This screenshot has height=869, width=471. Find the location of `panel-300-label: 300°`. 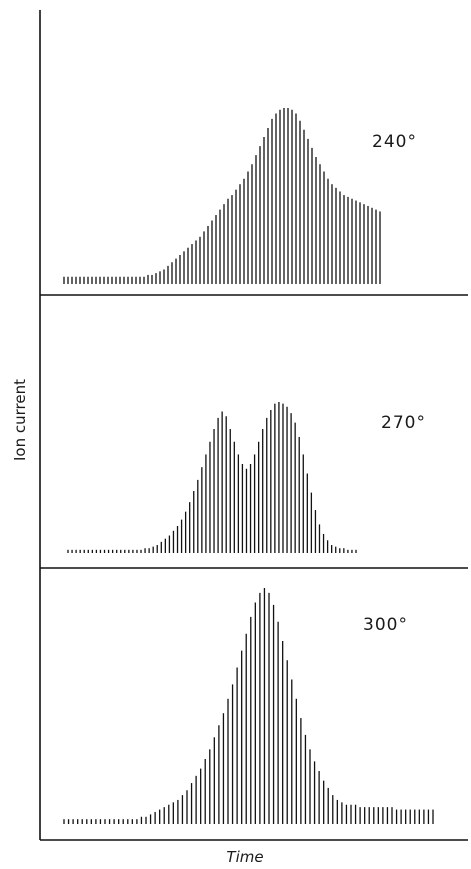

panel-300-label: 300° is located at coordinates (385, 625).